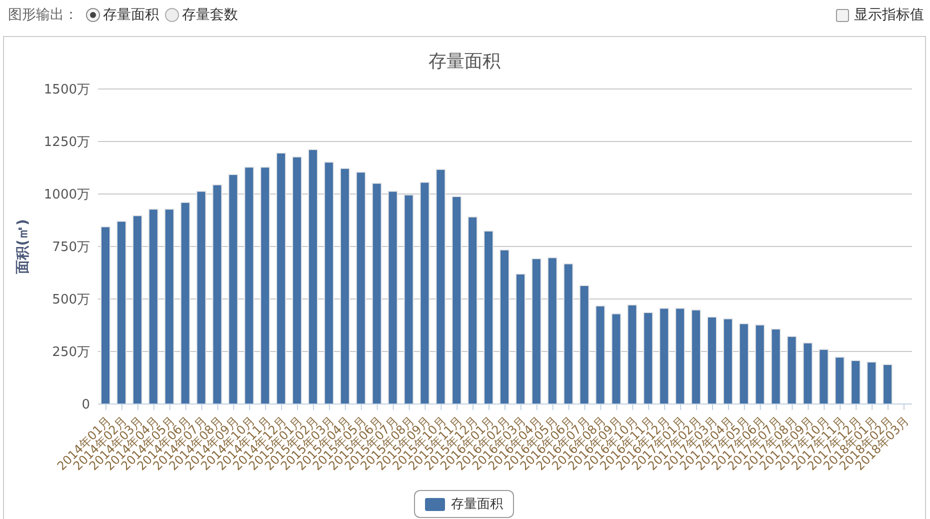  I want to click on y-tick-label: 1500万, so click(67, 90).